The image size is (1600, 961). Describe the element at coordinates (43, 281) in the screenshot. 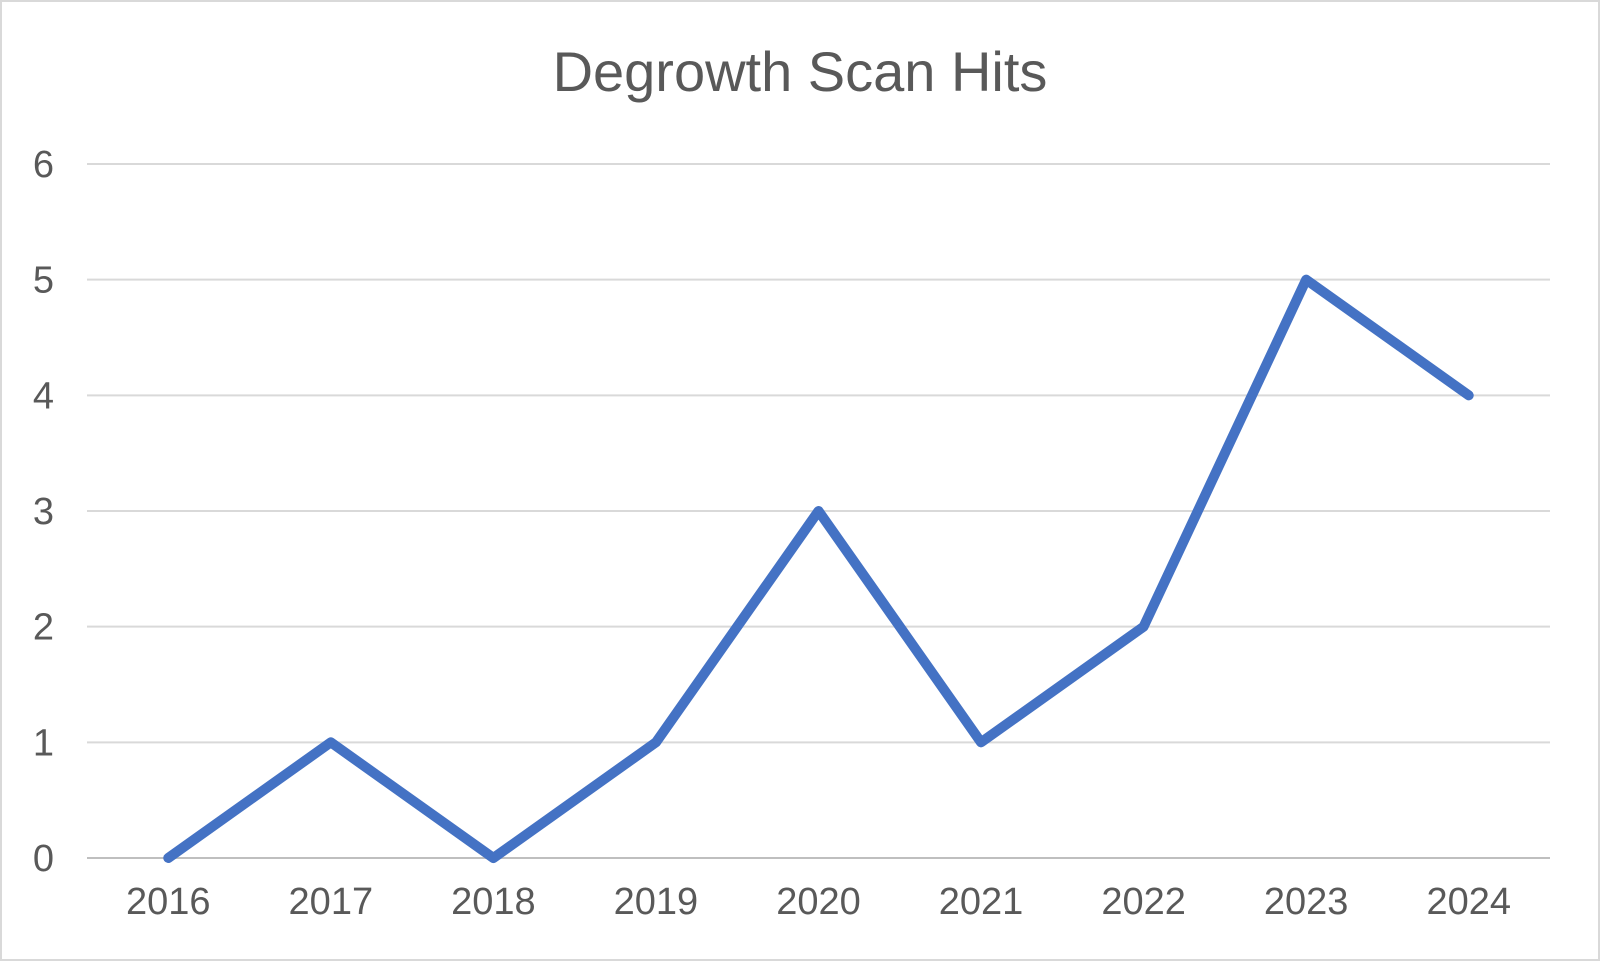

I see `y-tick-label: 5` at that location.